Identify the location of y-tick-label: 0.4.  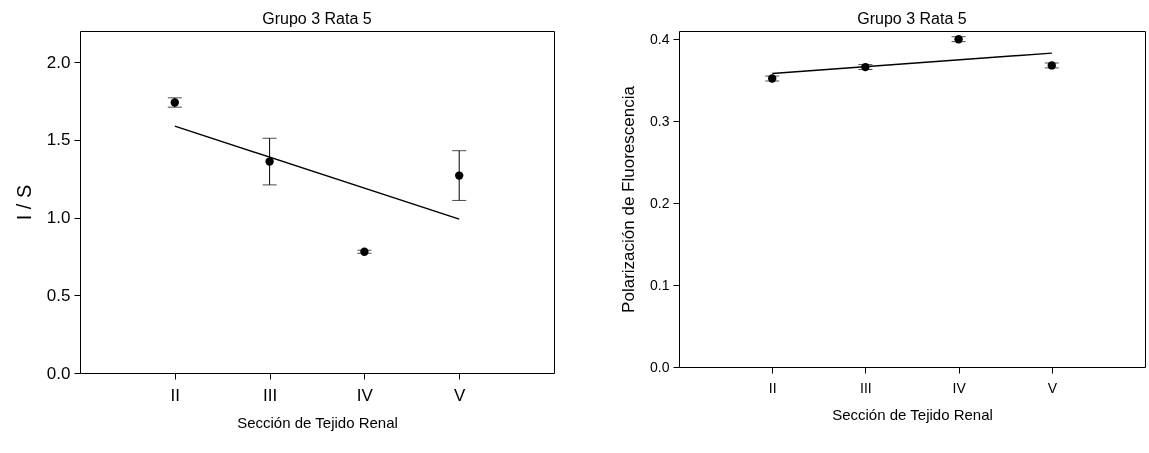
(660, 38).